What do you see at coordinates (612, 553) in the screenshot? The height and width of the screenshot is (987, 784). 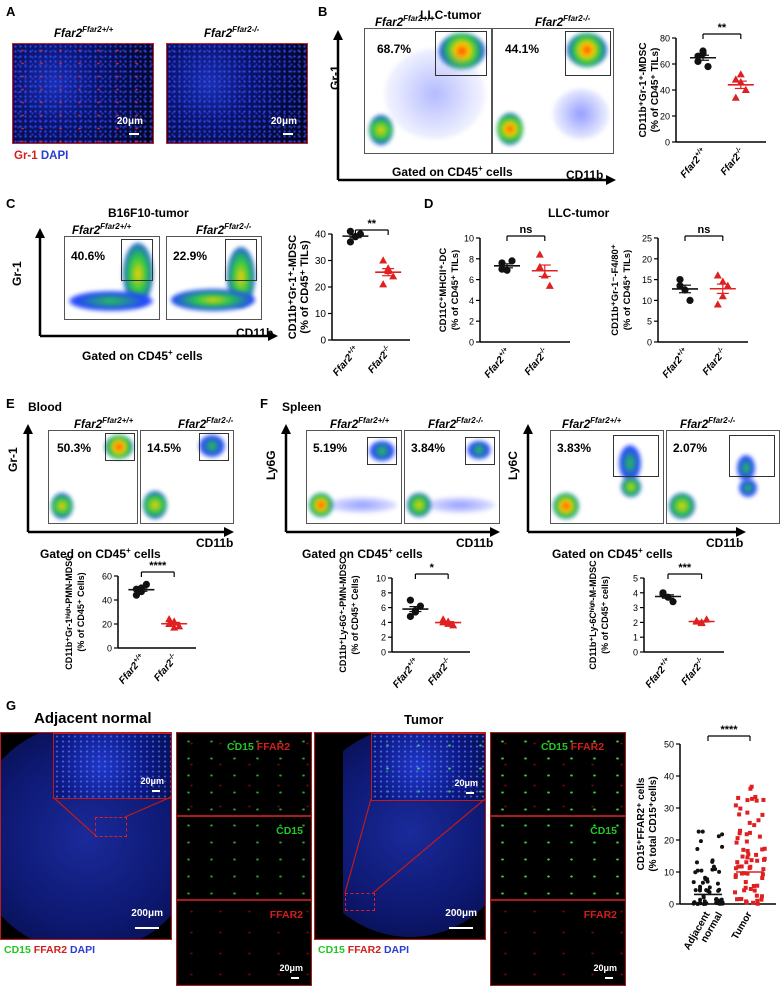 I see `gated-label: Gated on CD45+ cells` at bounding box center [612, 553].